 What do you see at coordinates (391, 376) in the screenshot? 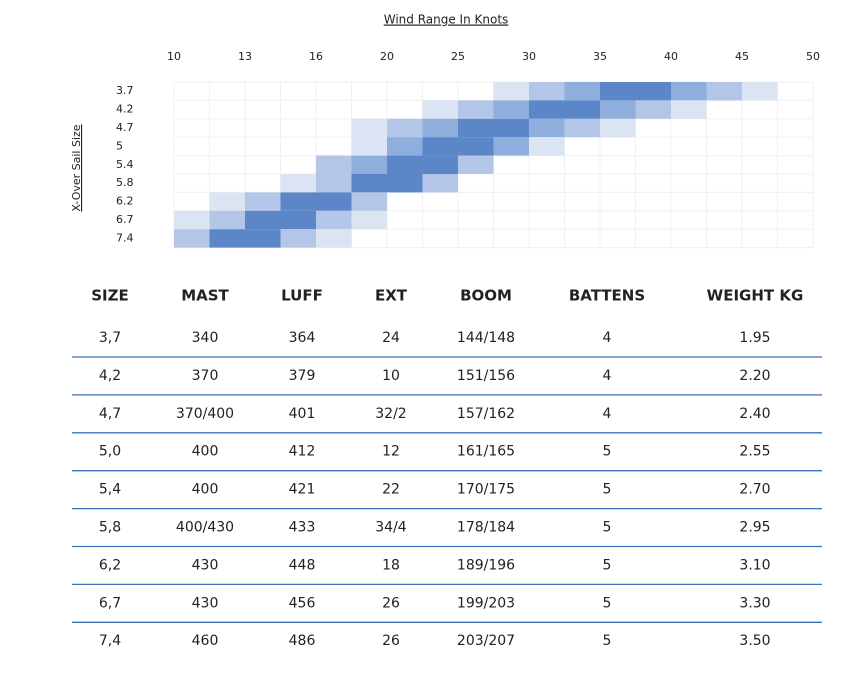
I see `table-cell: 10` at bounding box center [391, 376].